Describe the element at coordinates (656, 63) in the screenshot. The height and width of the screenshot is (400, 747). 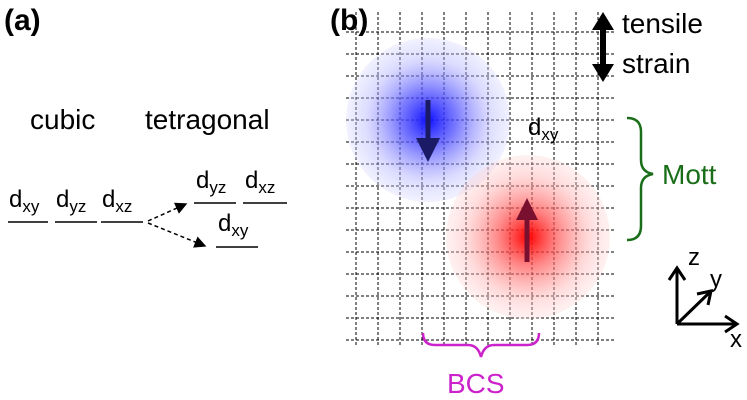
I see `strain-label: strain` at that location.